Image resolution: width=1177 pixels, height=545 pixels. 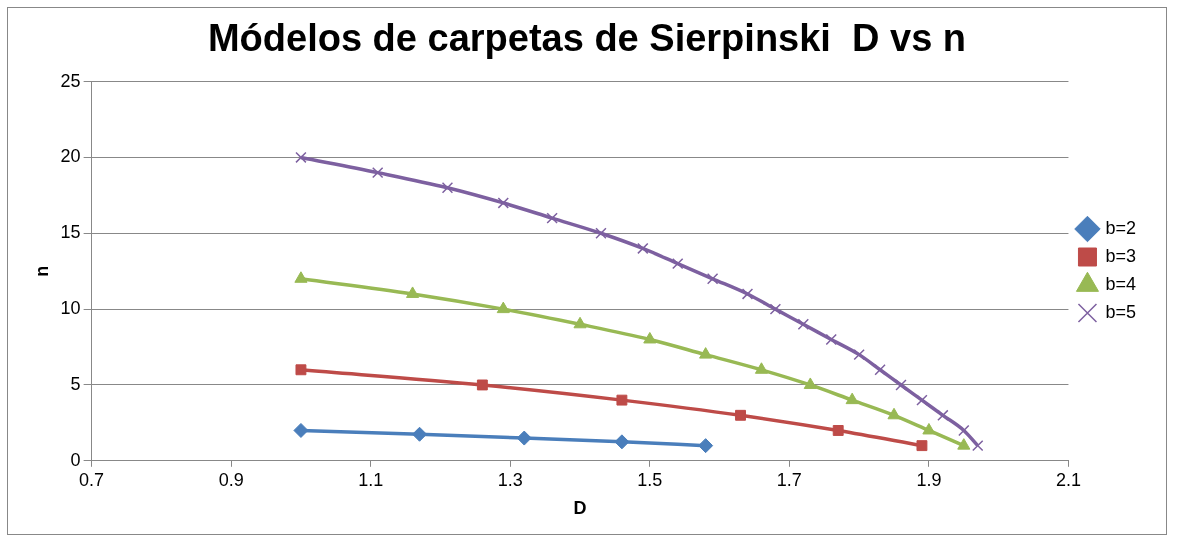 I want to click on x-tick-label: 0.9, so click(x=231, y=479).